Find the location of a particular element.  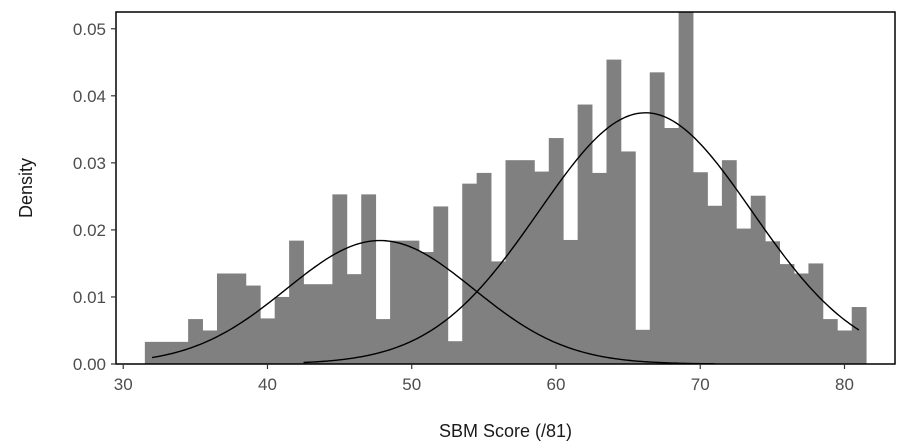

y-axis-title: Density is located at coordinates (26, 188).